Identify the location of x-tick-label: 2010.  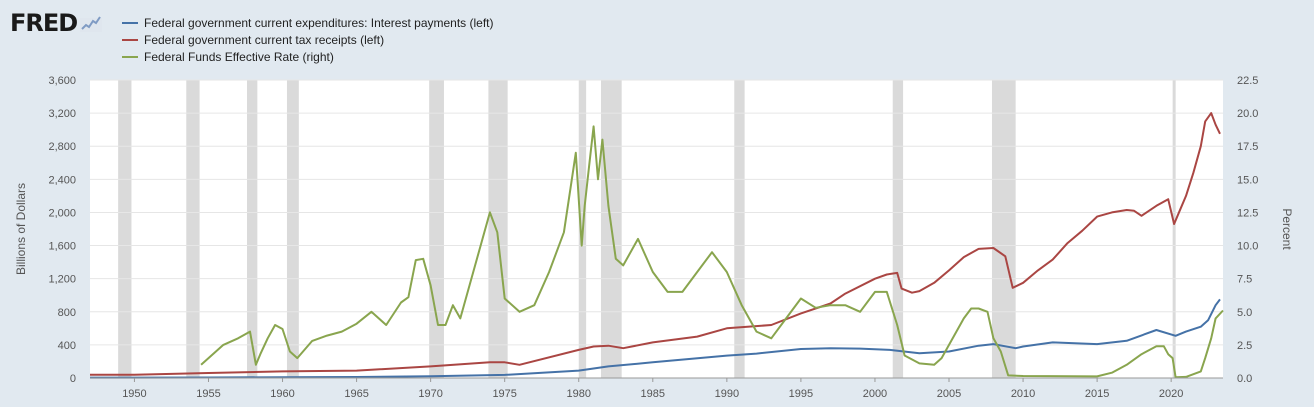
(1023, 394).